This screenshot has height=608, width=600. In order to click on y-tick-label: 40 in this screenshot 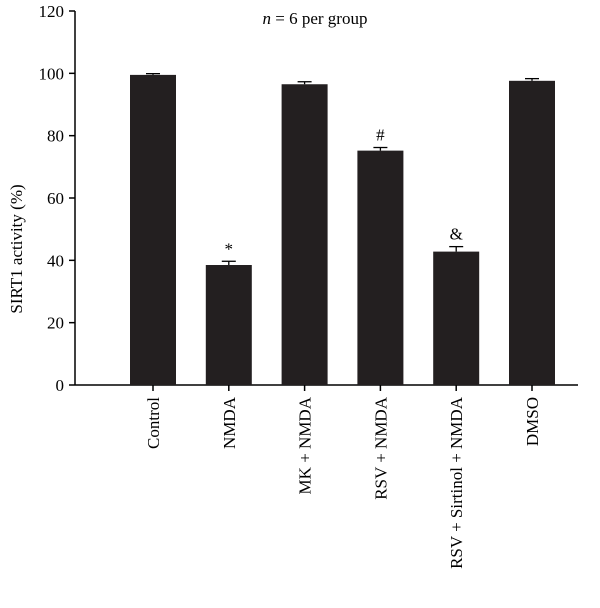, I will do `click(55, 260)`.